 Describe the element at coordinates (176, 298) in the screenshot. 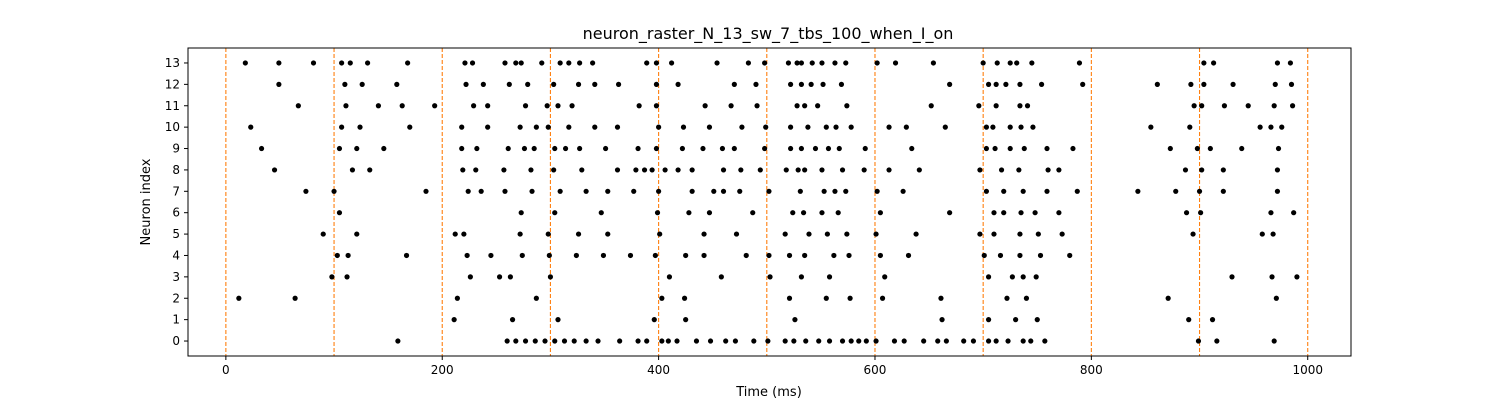

I see `y-tick-label: 2` at that location.